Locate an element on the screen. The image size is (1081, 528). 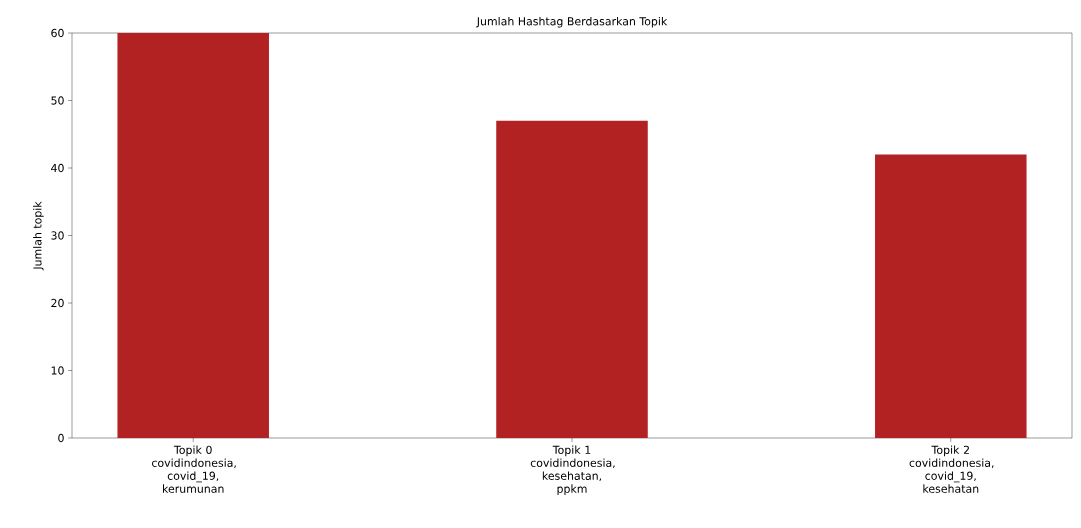
y-tick-label: 20 is located at coordinates (57, 303).